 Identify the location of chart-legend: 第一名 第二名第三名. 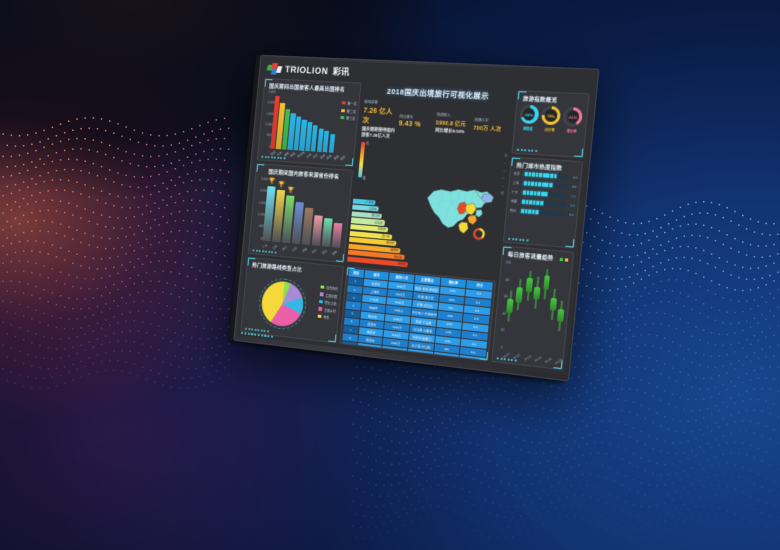
(348, 110).